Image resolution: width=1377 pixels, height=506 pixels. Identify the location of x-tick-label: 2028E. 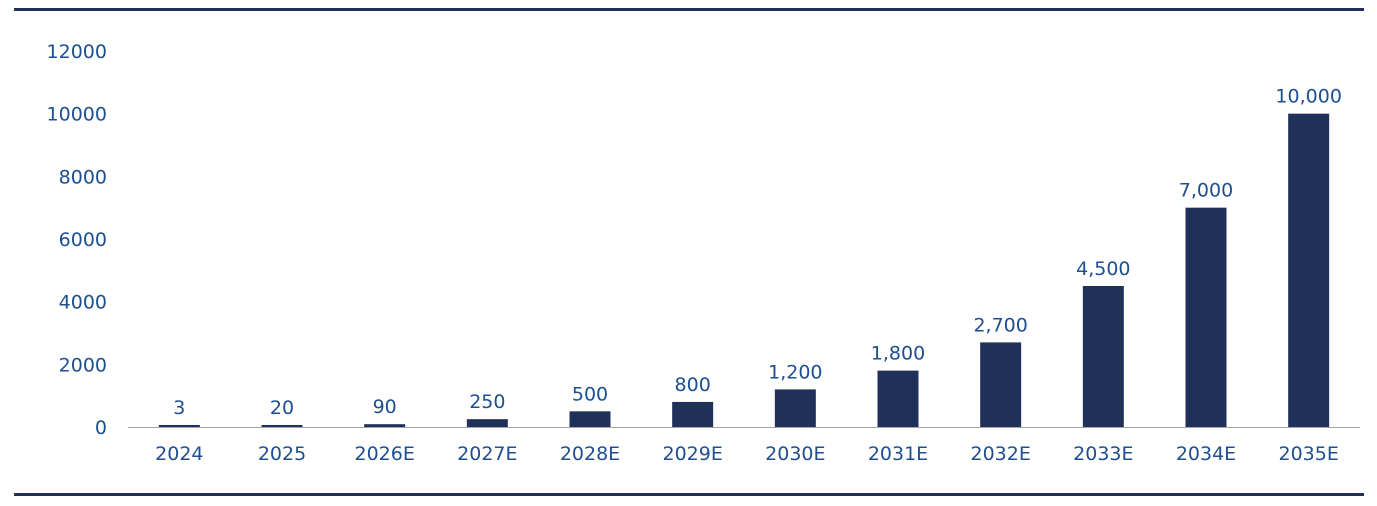
(590, 454).